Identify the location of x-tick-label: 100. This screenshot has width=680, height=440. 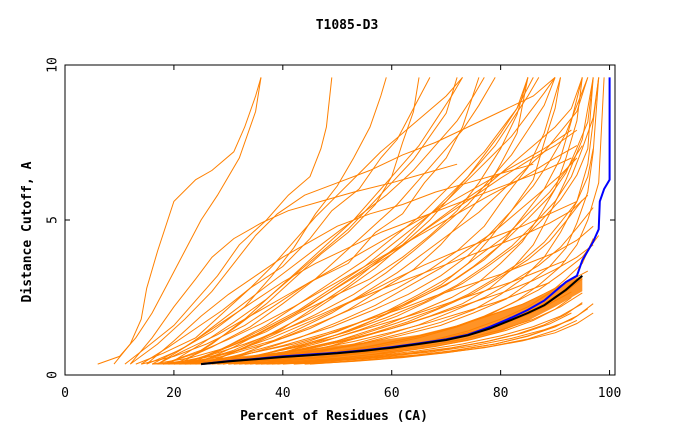
(609, 393).